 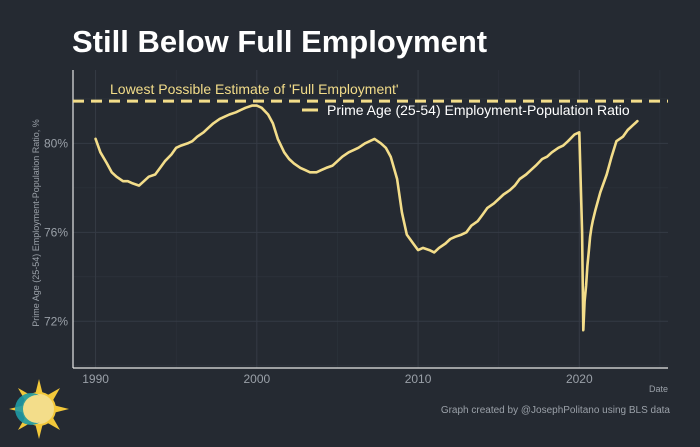 I want to click on x-tick-label: 1990, so click(x=95, y=379).